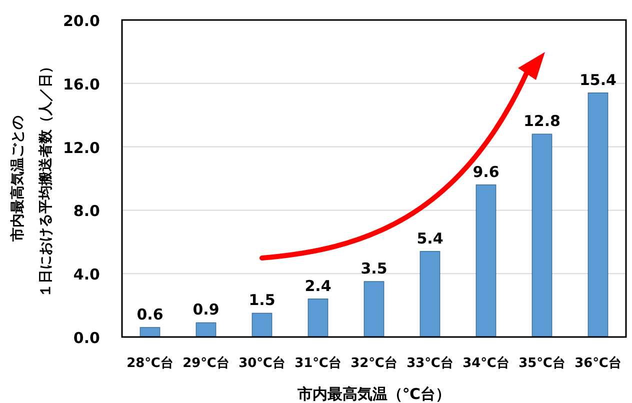 The image size is (632, 403). What do you see at coordinates (86, 338) in the screenshot?
I see `y-tick-label: 0.0` at bounding box center [86, 338].